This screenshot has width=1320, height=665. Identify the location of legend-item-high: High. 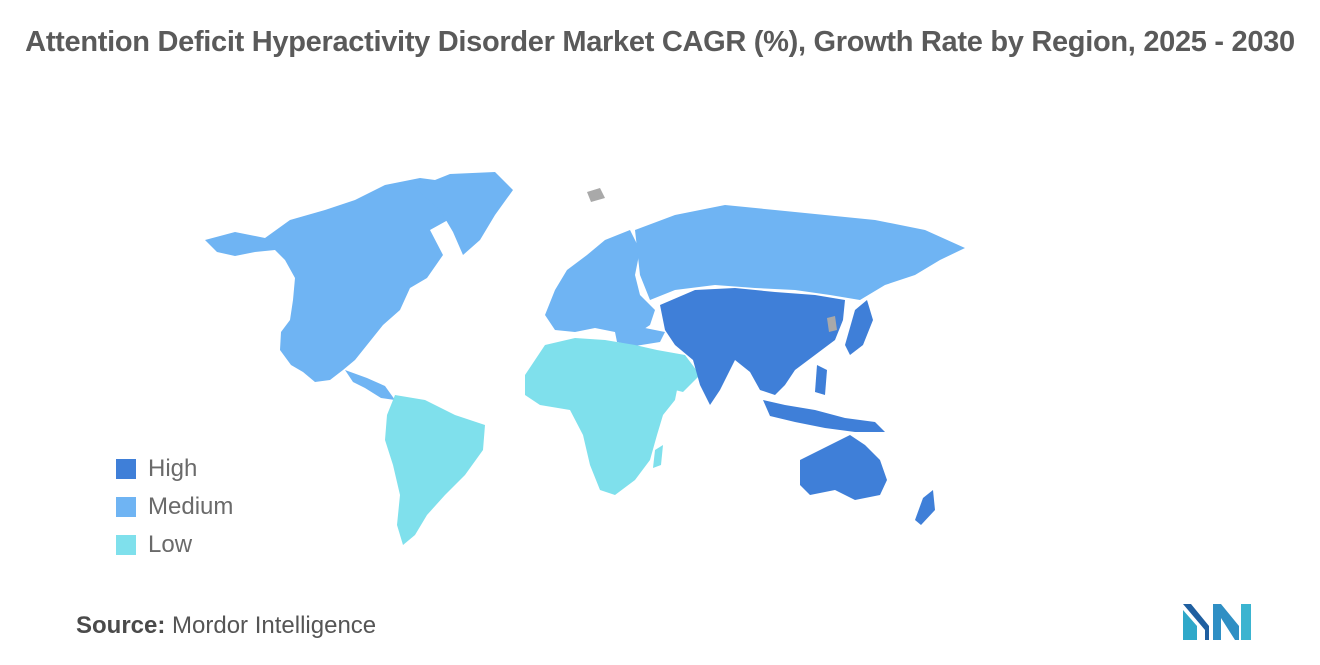
(174, 469).